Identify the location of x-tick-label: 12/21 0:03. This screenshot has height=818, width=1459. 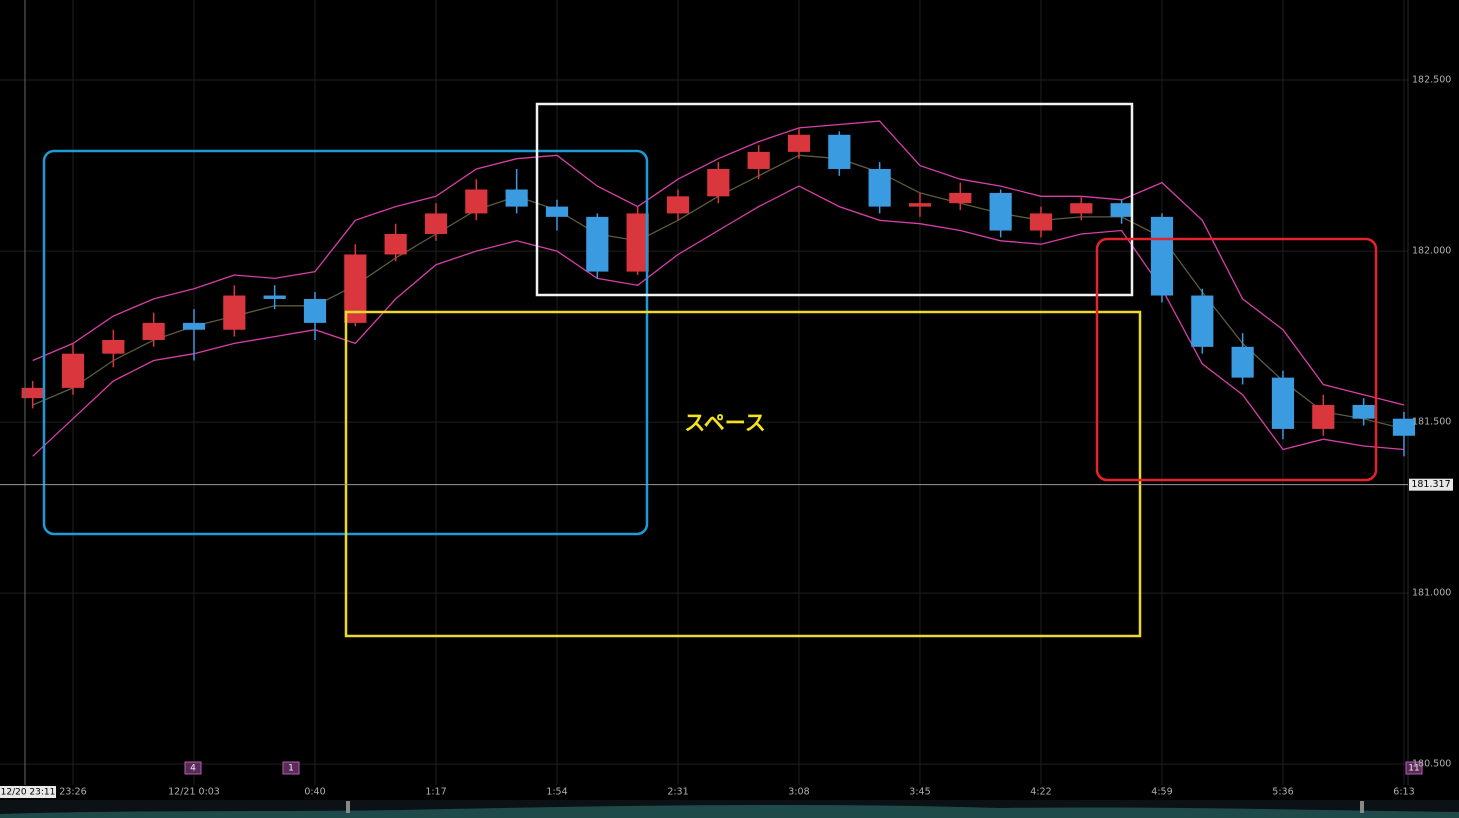
(194, 792).